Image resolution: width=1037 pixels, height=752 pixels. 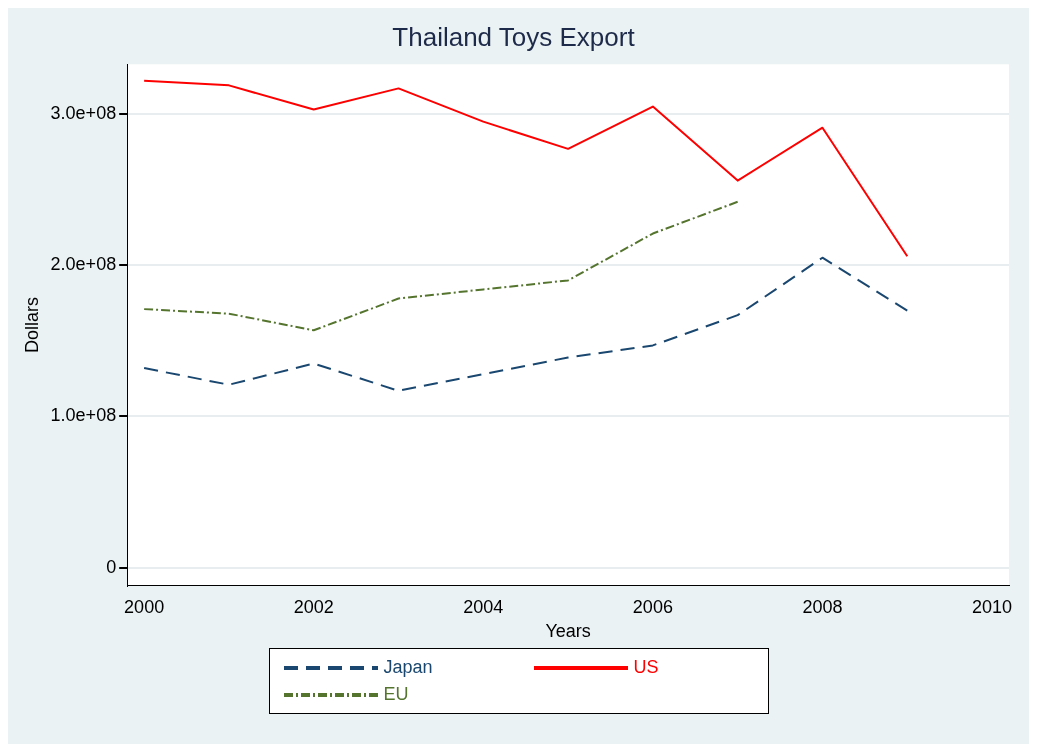 What do you see at coordinates (144, 606) in the screenshot?
I see `x-tick-label: 2000` at bounding box center [144, 606].